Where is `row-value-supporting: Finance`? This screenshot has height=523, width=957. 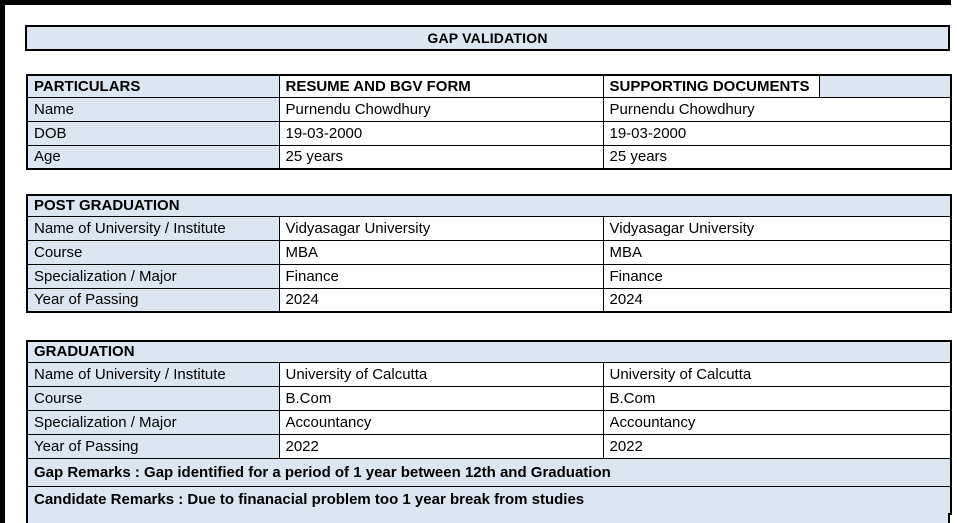 row-value-supporting: Finance is located at coordinates (777, 276).